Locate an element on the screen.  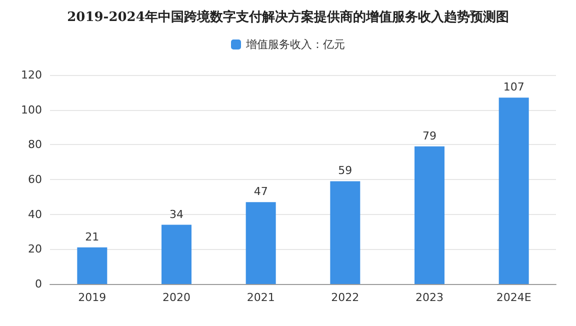
y-tick-label: 60 is located at coordinates (35, 179).